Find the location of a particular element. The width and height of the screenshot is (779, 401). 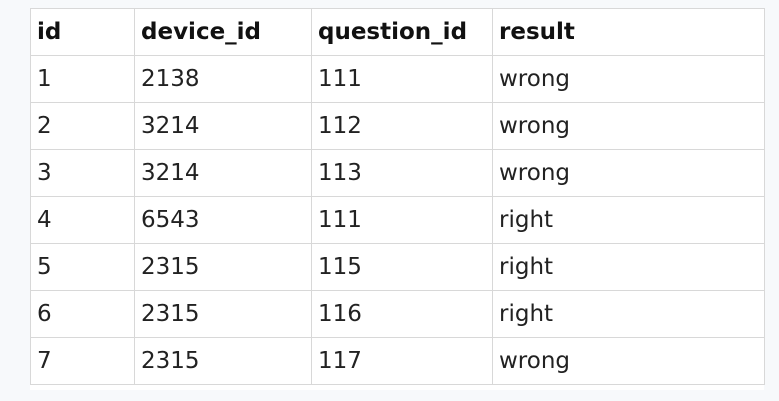

cell-id: 7 is located at coordinates (82, 361).